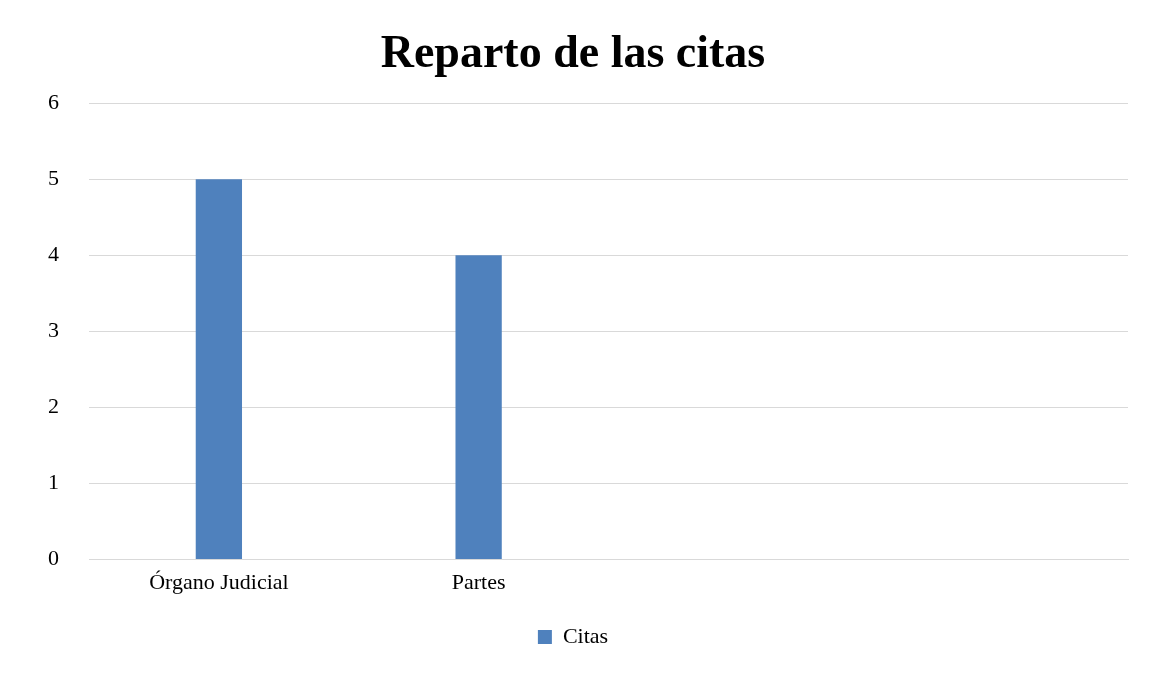 This screenshot has width=1157, height=675. What do you see at coordinates (53, 558) in the screenshot?
I see `y-tick-label: 0` at bounding box center [53, 558].